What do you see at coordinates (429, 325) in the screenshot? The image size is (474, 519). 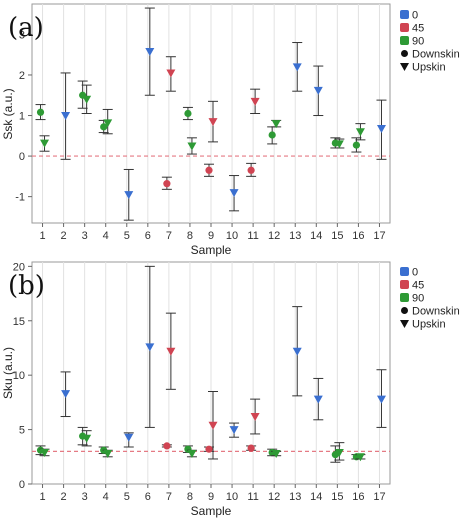 I see `legend-label: Upskin` at bounding box center [429, 325].